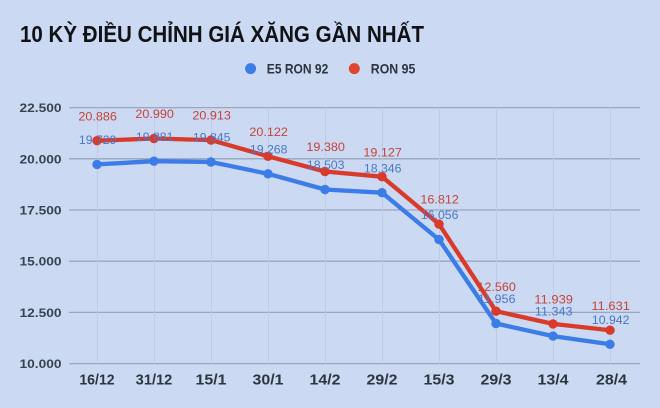 The width and height of the screenshot is (660, 408). I want to click on svg-text: 13/4, so click(553, 381).